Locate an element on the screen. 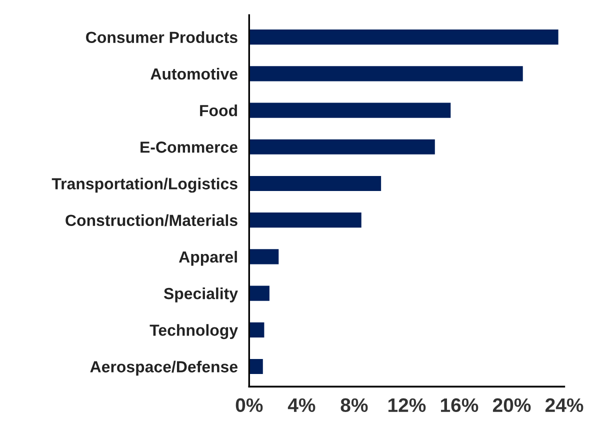 This screenshot has height=432, width=589. x-tick-label: 20% is located at coordinates (511, 405).